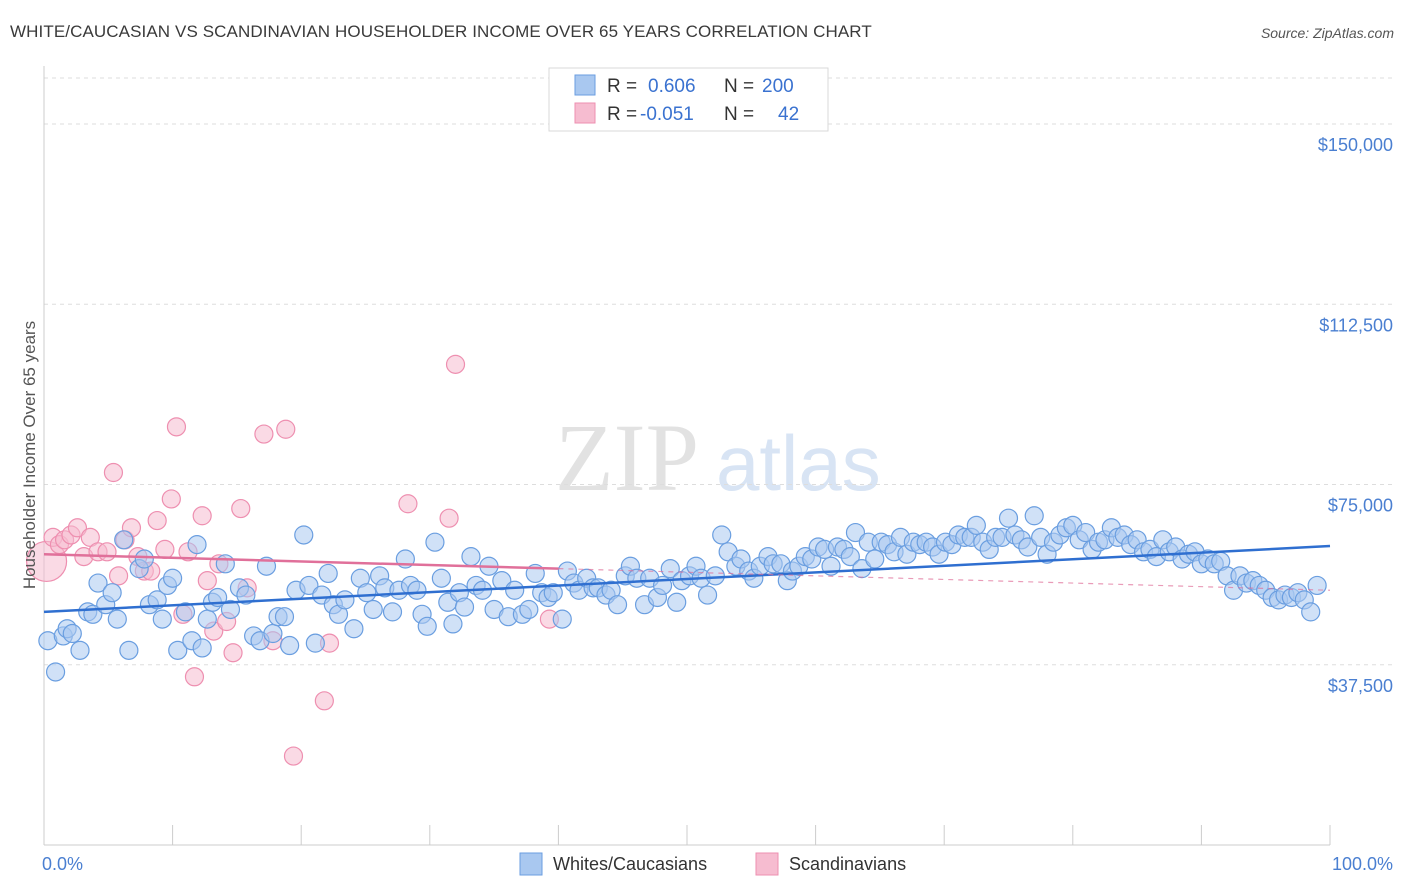  Describe the element at coordinates (767, 864) in the screenshot. I see `series-swatch-scandinavians` at that location.